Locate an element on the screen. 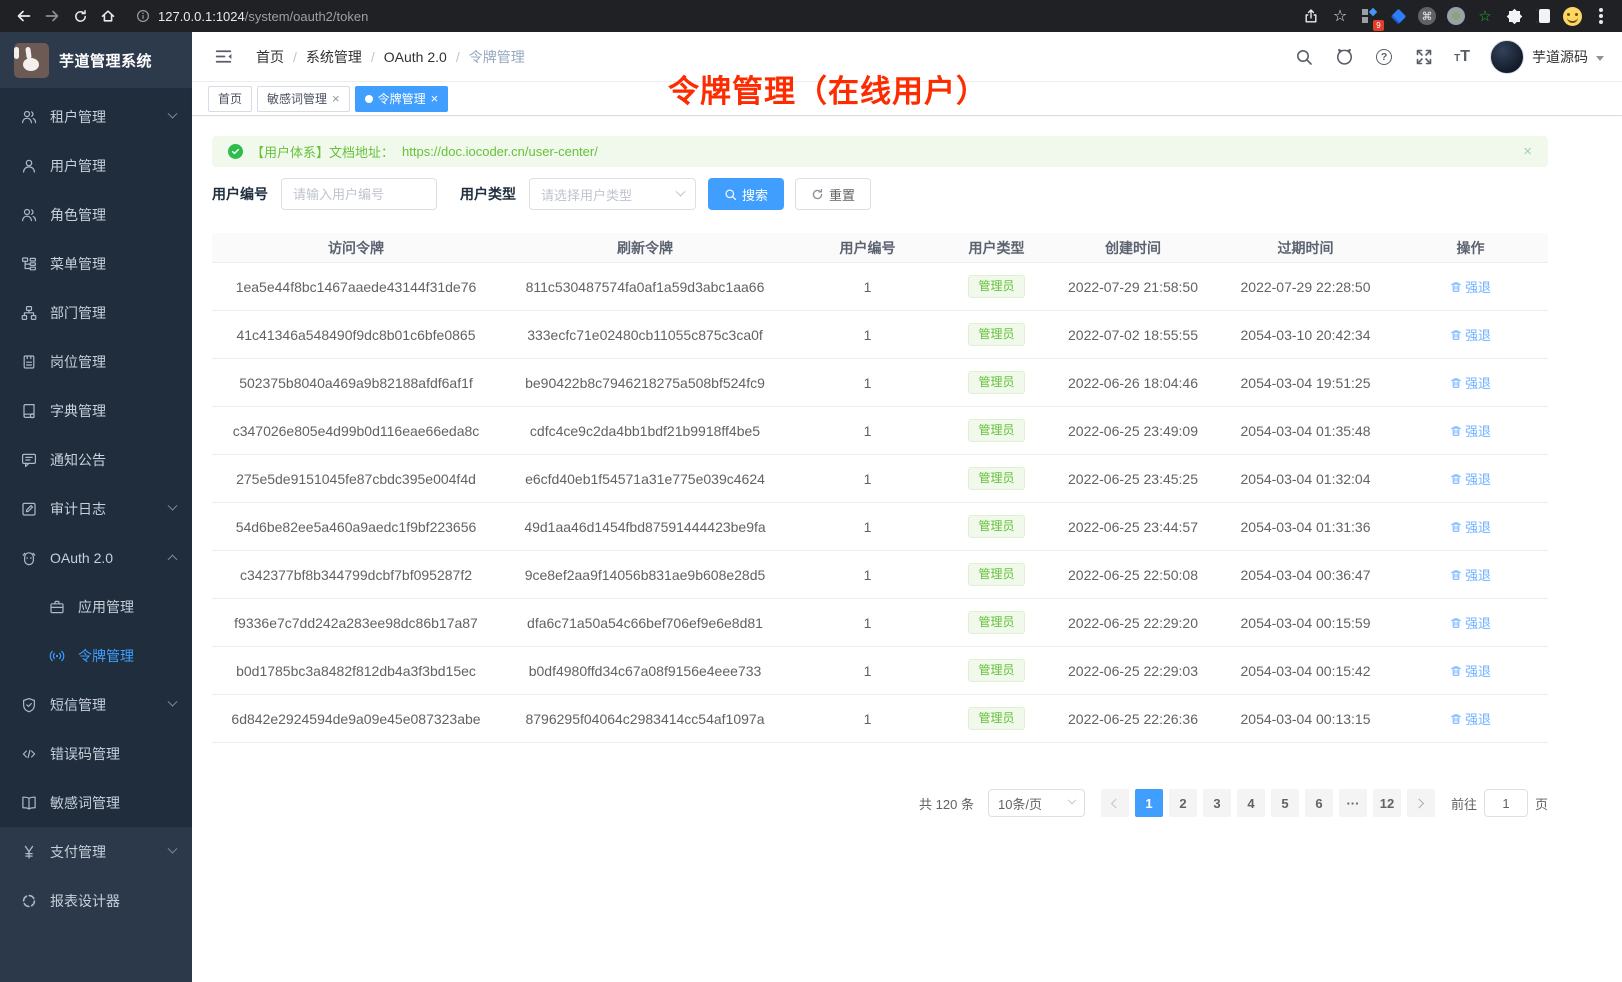 This screenshot has width=1622, height=982. tag-tab: 敏感词管理 × is located at coordinates (303, 98).